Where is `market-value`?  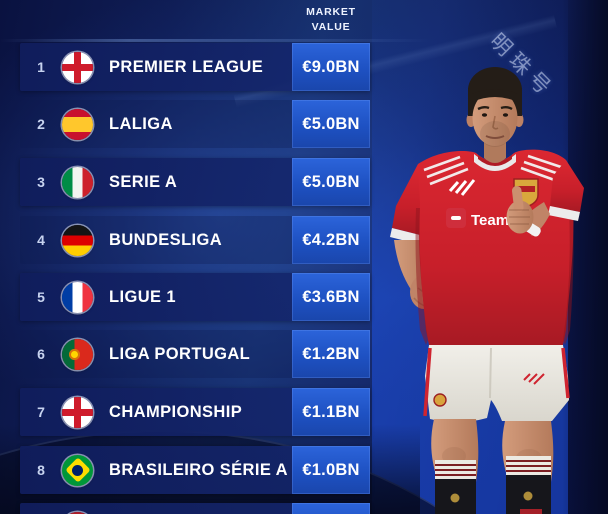 market-value is located at coordinates (331, 508).